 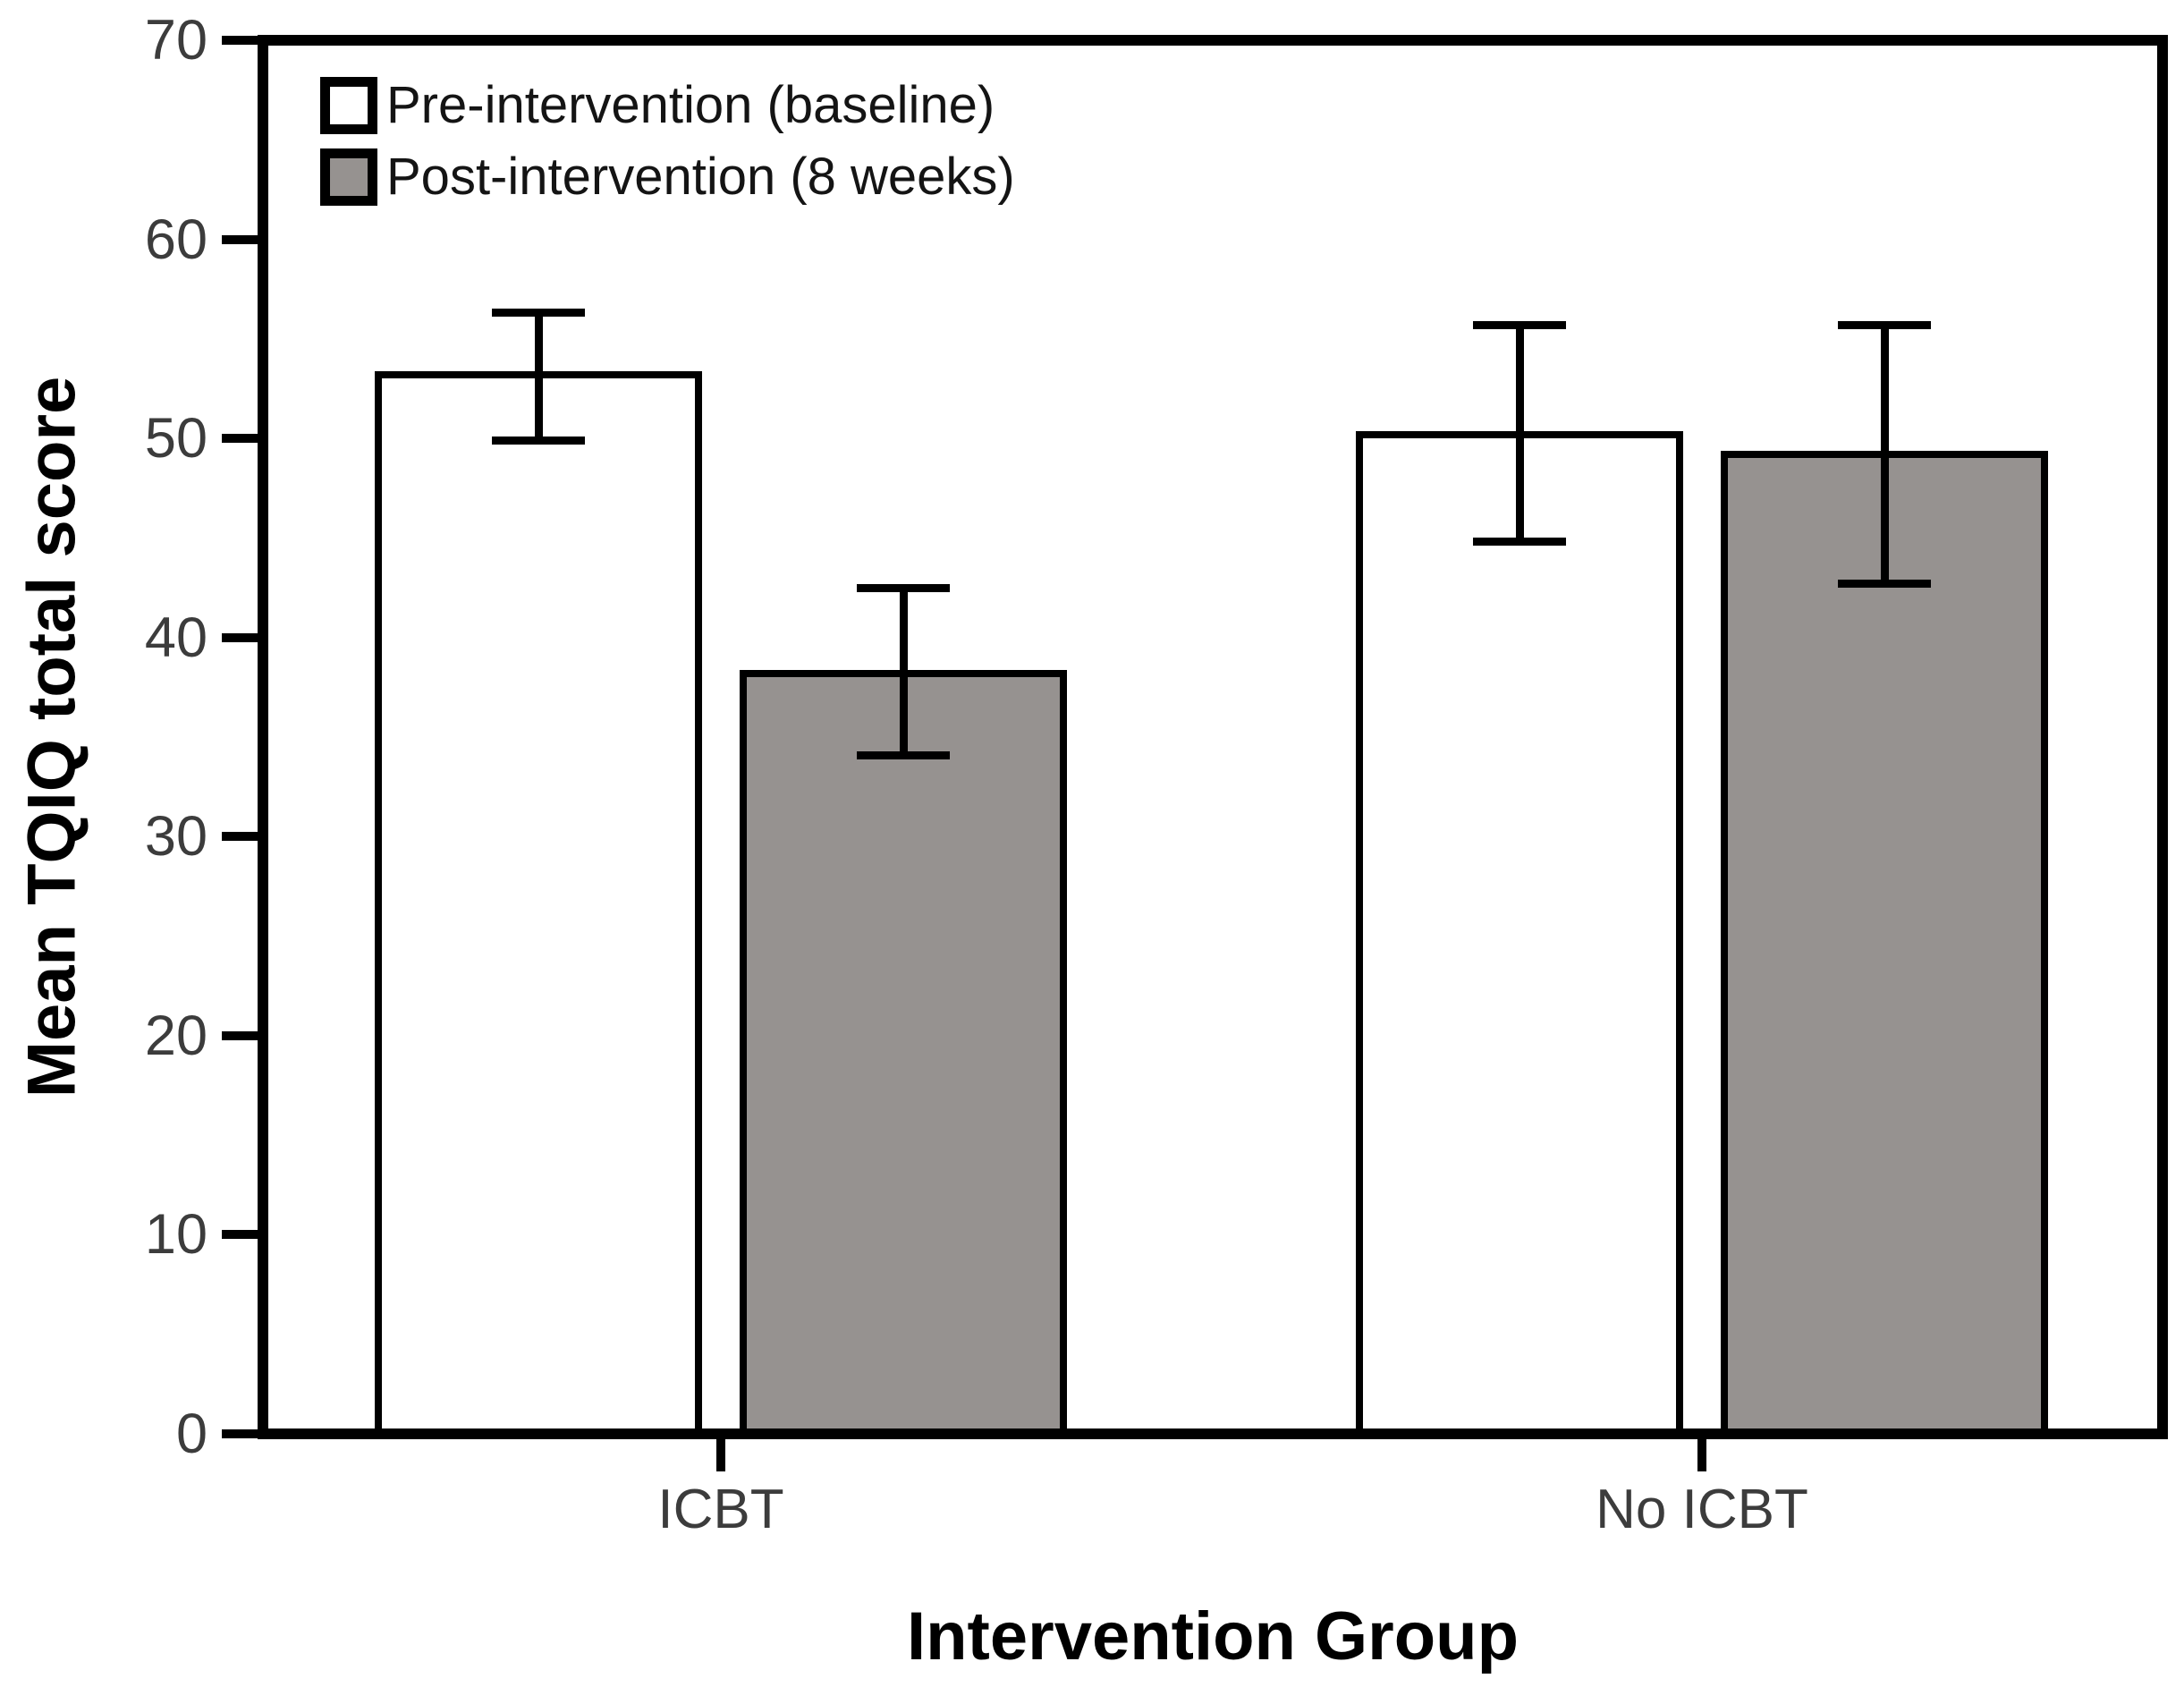 What do you see at coordinates (903, 1053) in the screenshot?
I see `bar-post-icbt` at bounding box center [903, 1053].